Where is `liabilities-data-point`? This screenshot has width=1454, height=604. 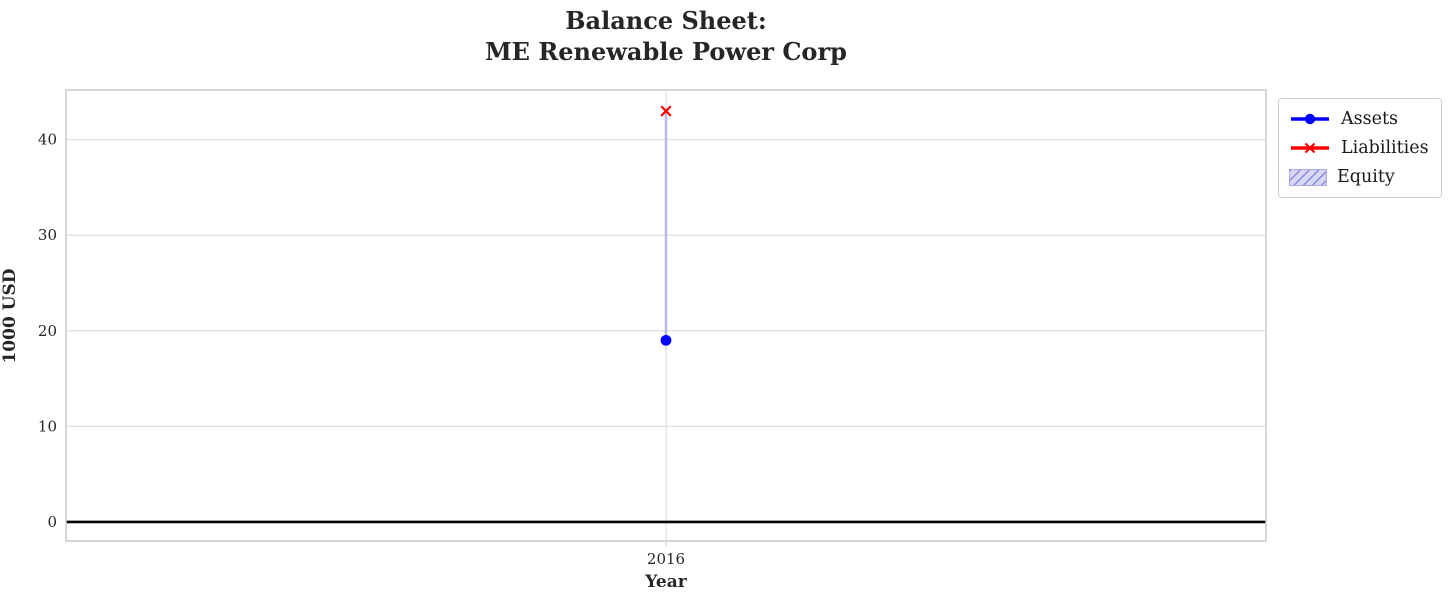
liabilities-data-point is located at coordinates (666, 111).